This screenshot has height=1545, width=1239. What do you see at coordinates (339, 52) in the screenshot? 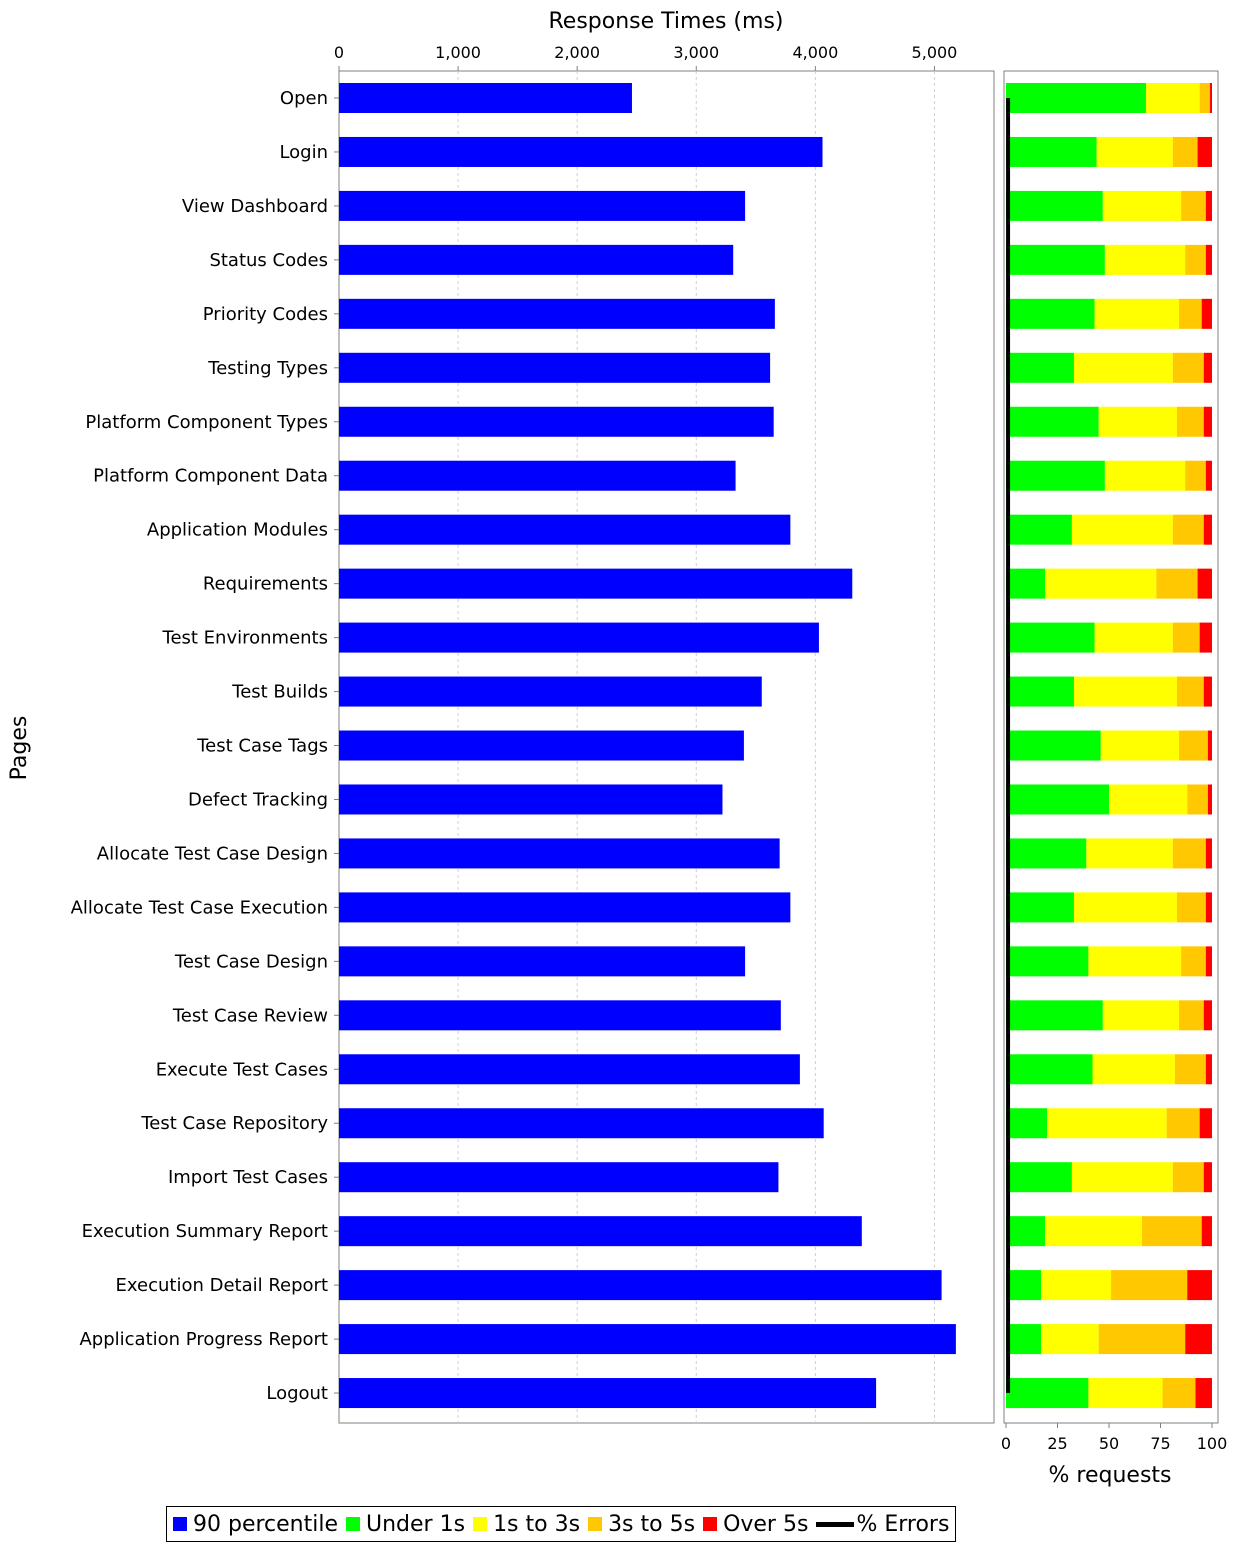
I see `x-tick-label: 0` at bounding box center [339, 52].